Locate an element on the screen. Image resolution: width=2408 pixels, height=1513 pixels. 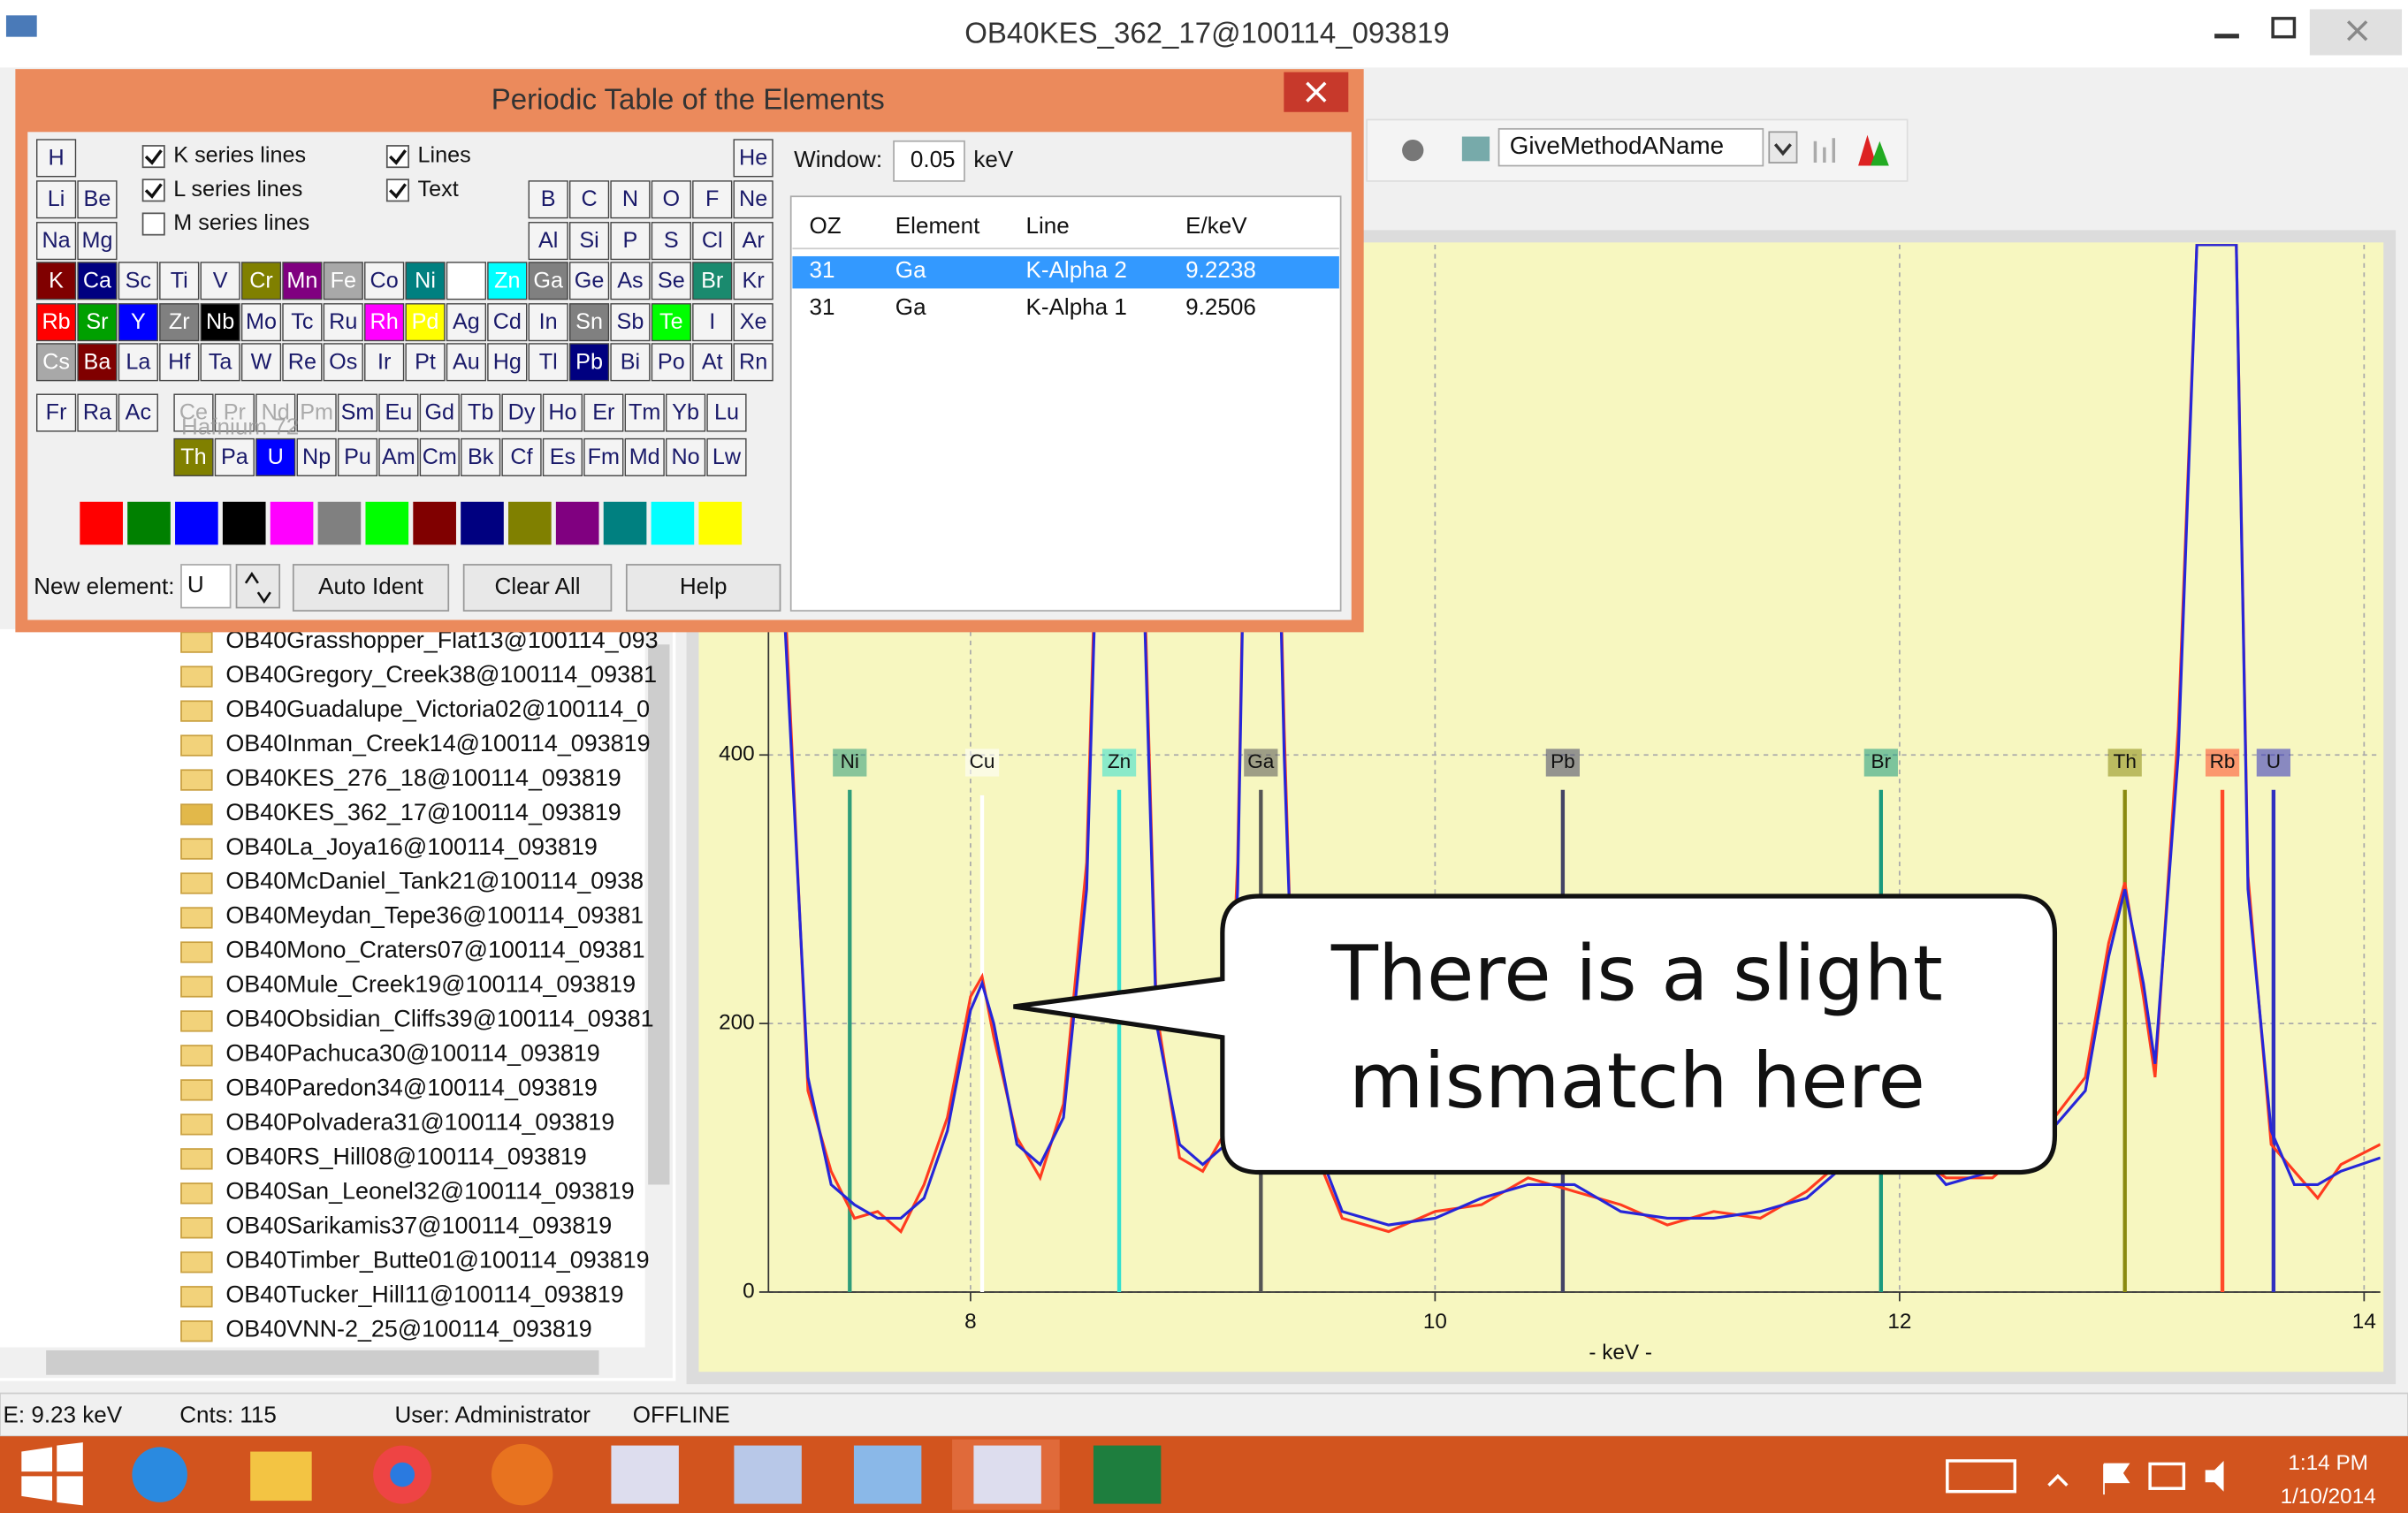
dialog-button is located at coordinates (703, 588).